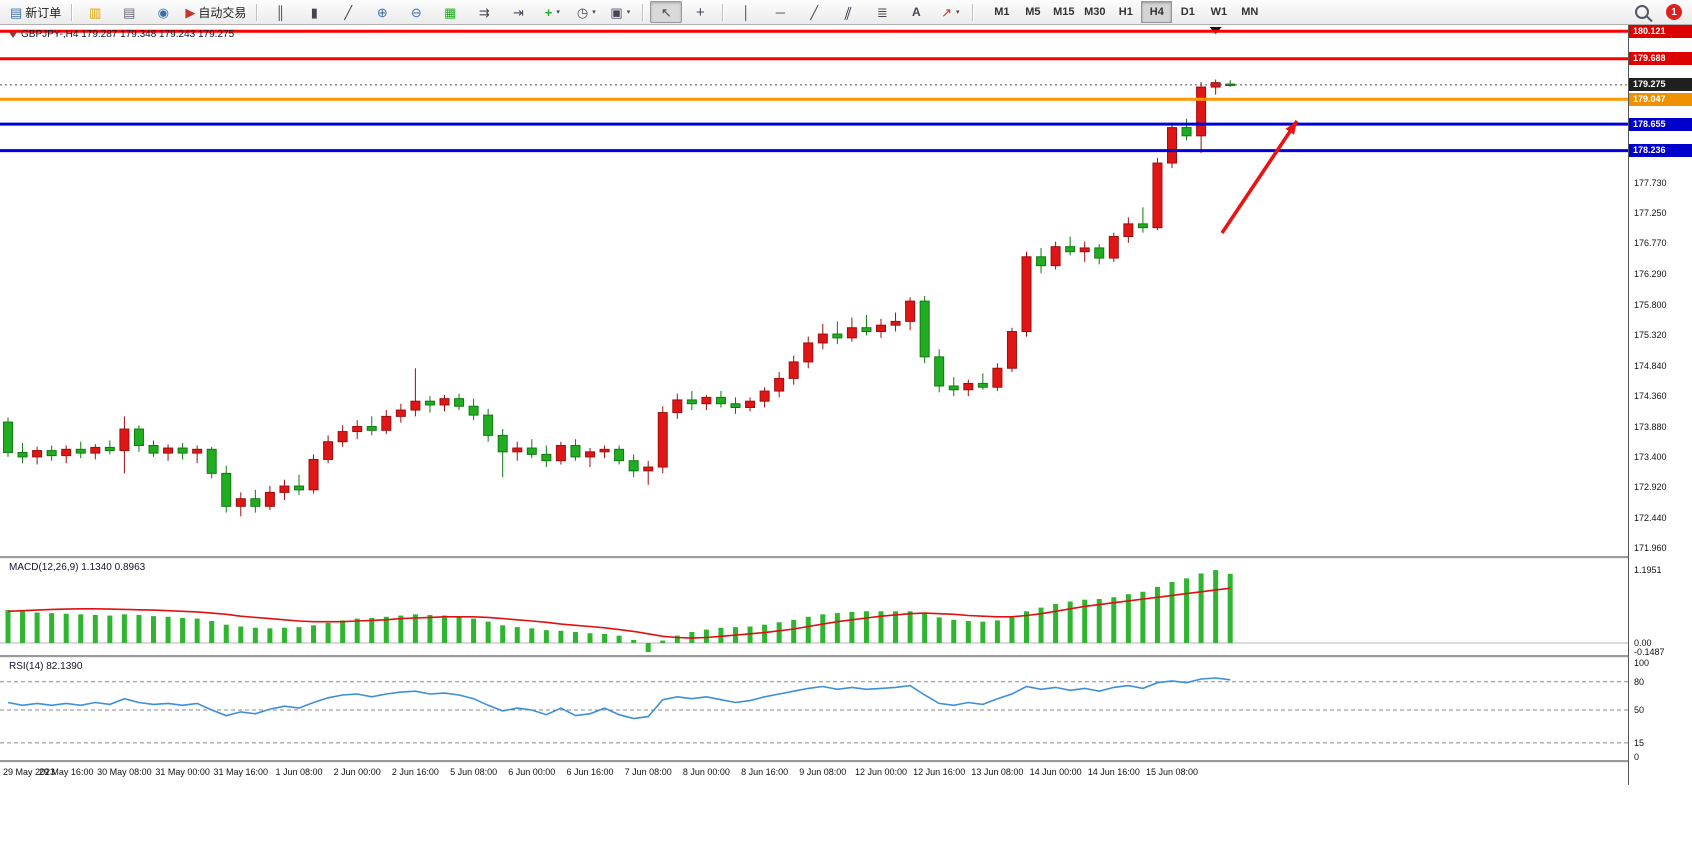 This screenshot has height=841, width=1692. What do you see at coordinates (77, 567) in the screenshot?
I see `macd-label: MACD(12,26,9) 1.1340 0.8963` at bounding box center [77, 567].